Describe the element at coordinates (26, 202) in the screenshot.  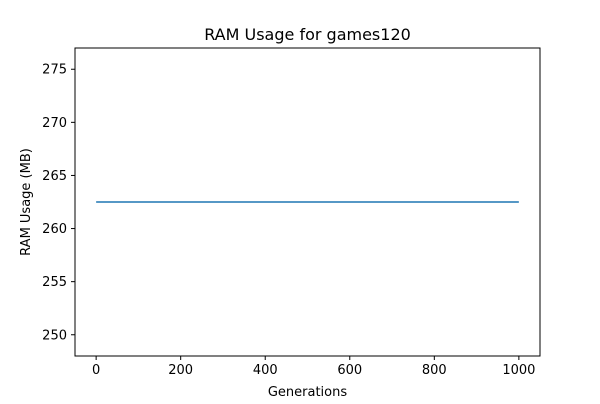
I see `y-axis-label: RAM Usage (MB)` at that location.